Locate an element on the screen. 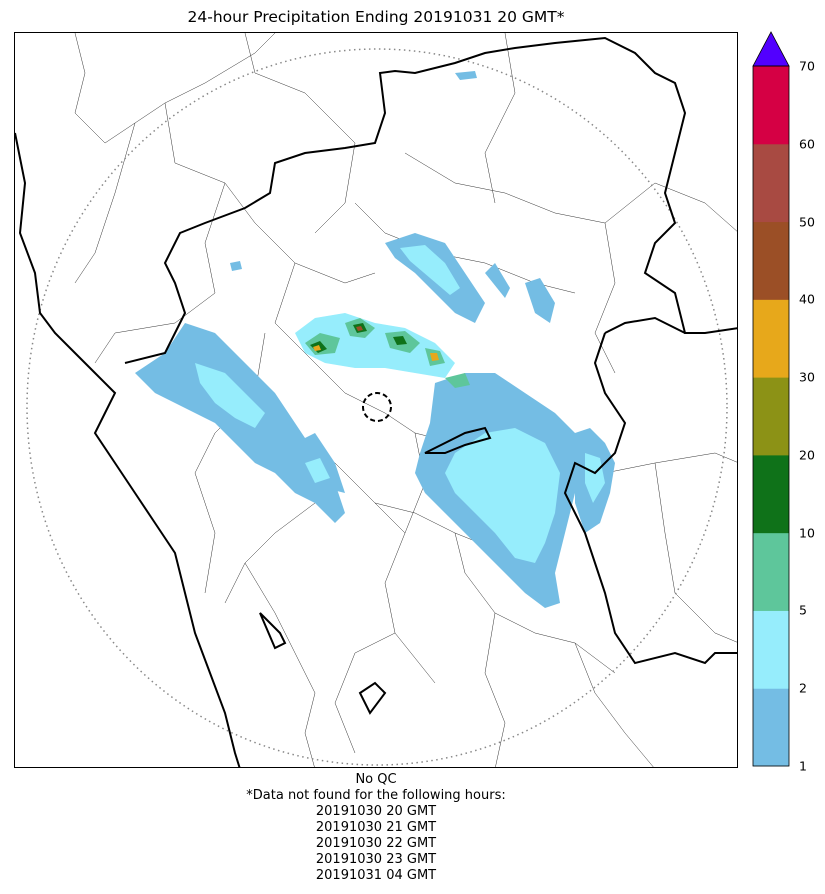  colorbar-tick-label: 5 is located at coordinates (803, 610).